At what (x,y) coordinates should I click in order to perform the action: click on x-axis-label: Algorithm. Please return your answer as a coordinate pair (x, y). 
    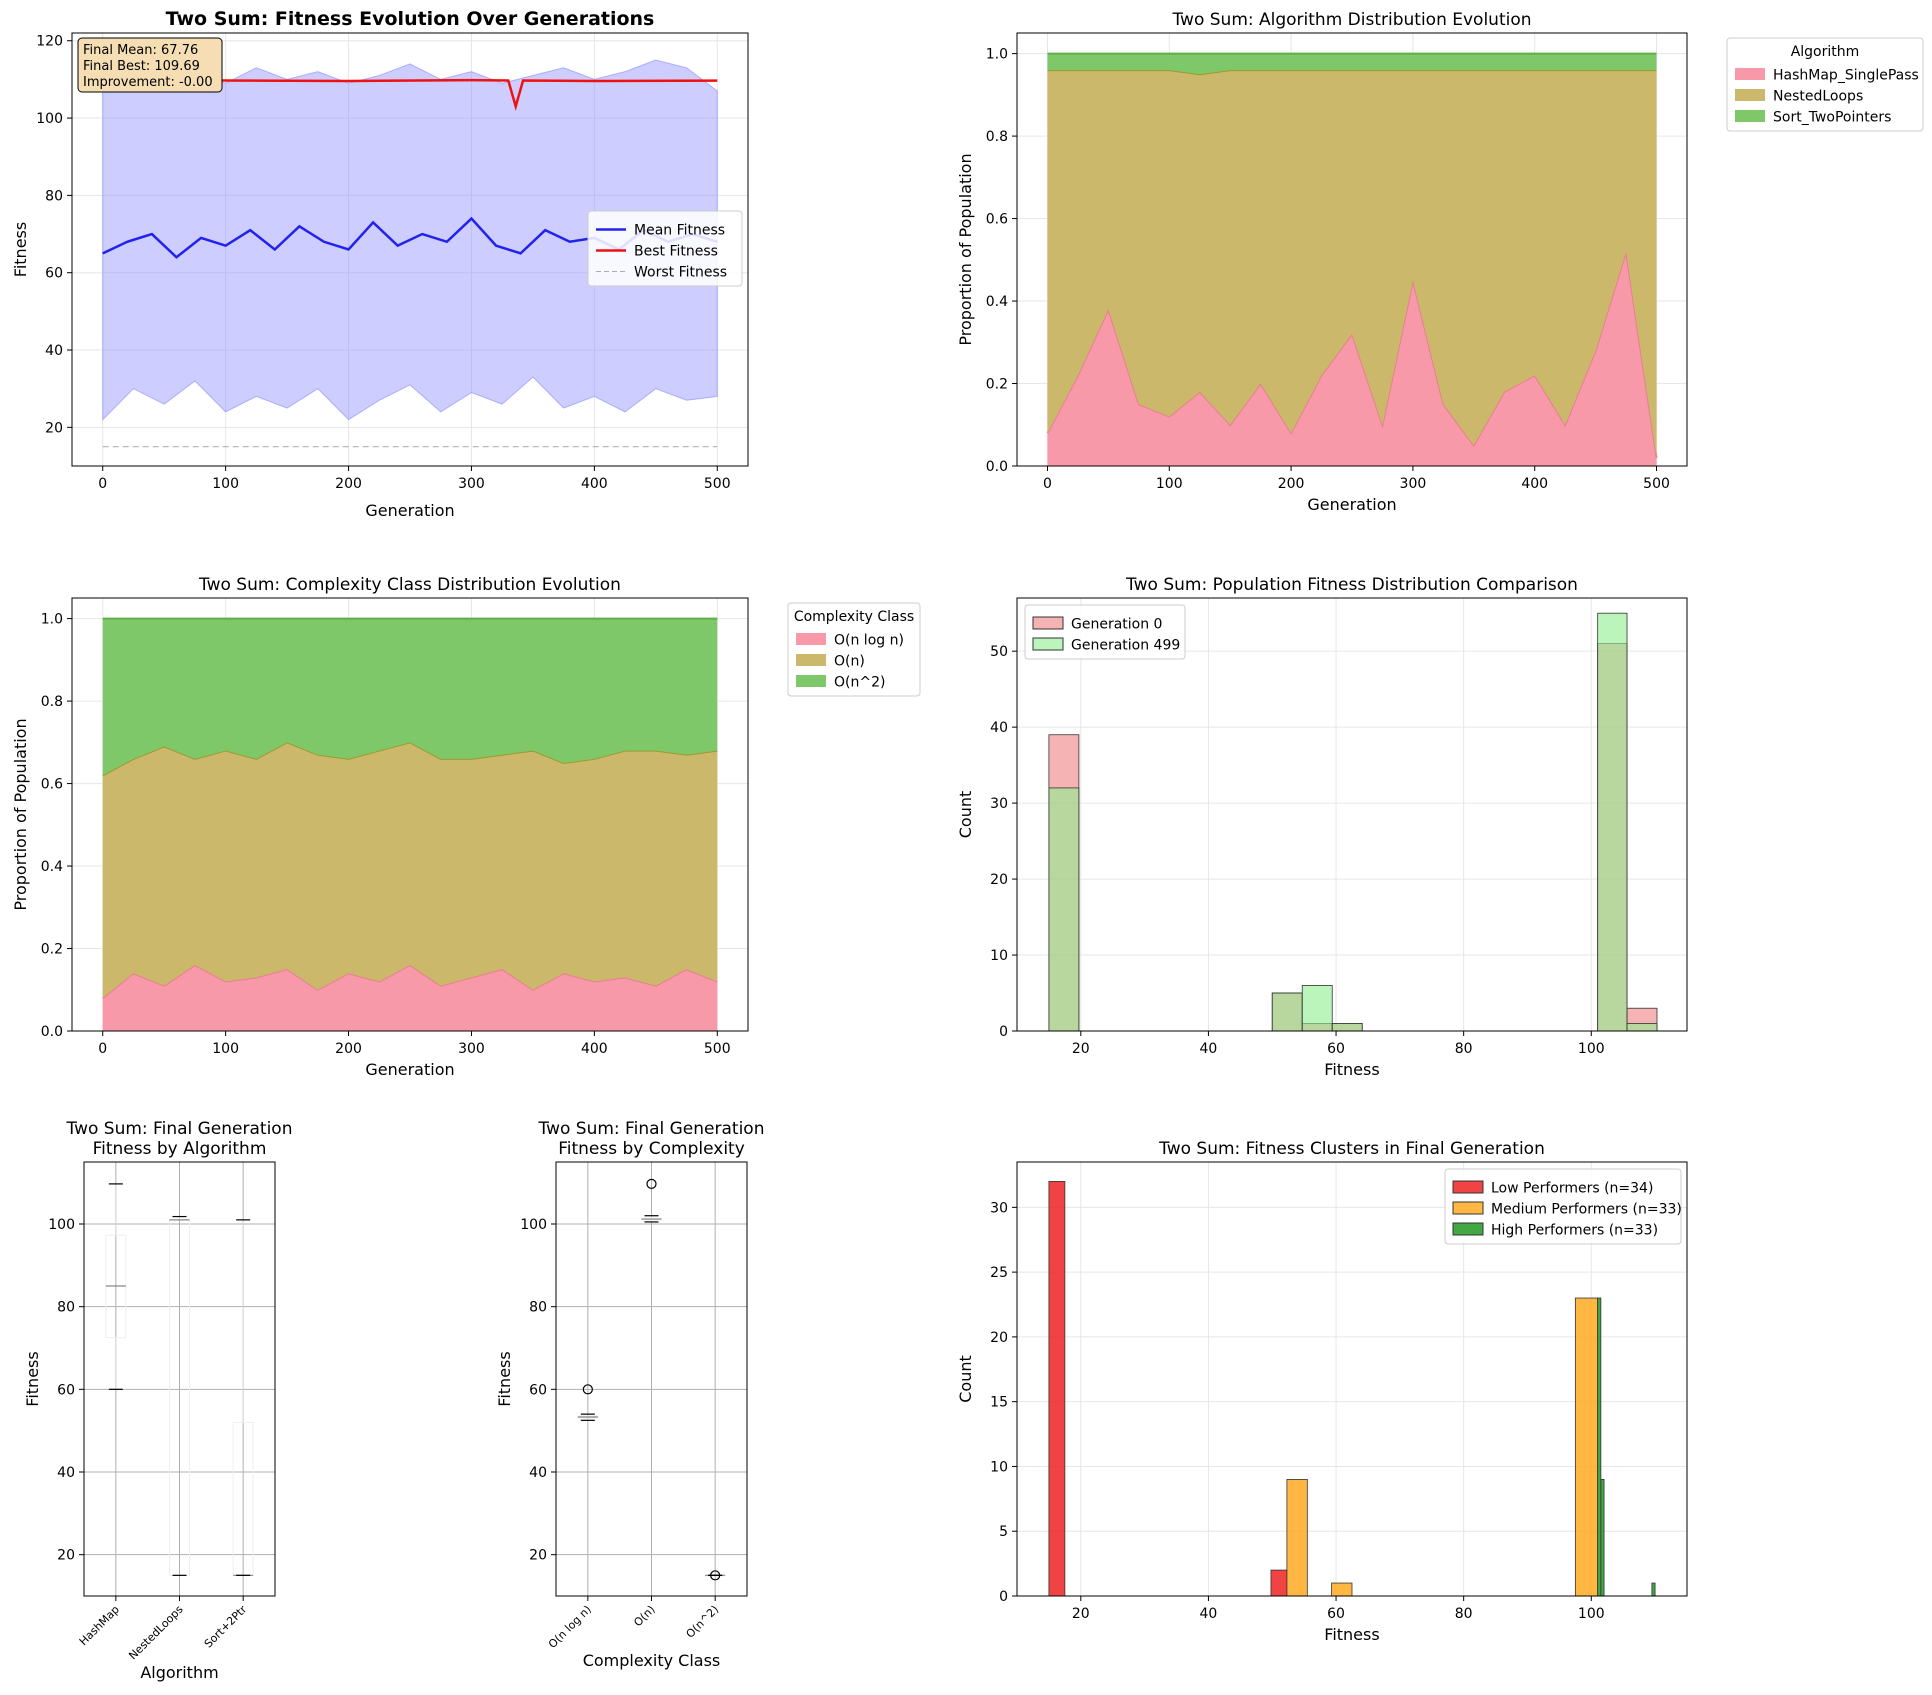
    Looking at the image, I should click on (179, 1672).